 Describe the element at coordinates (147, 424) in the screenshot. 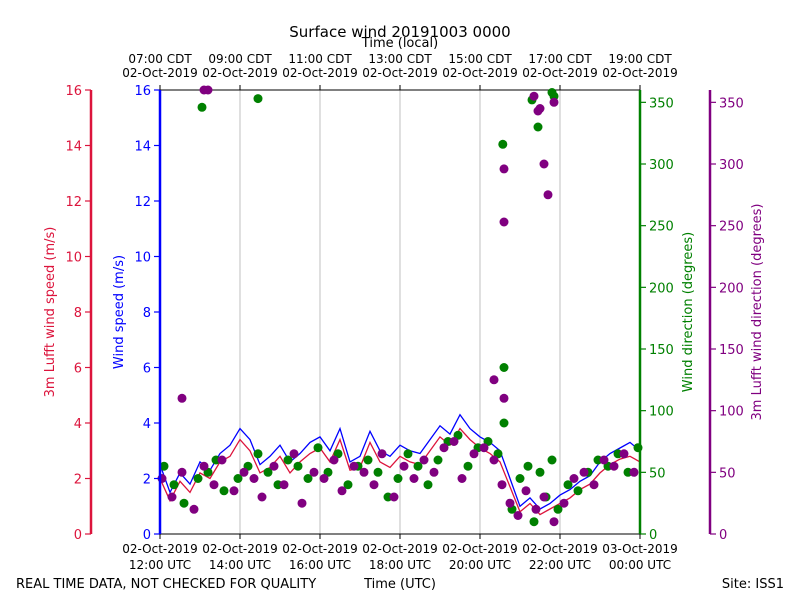

I see `y-tick-label-speed: 4` at that location.